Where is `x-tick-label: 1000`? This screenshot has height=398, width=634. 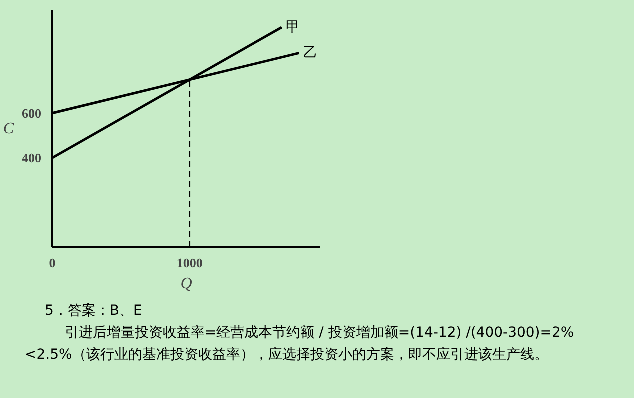 x-tick-label: 1000 is located at coordinates (189, 263).